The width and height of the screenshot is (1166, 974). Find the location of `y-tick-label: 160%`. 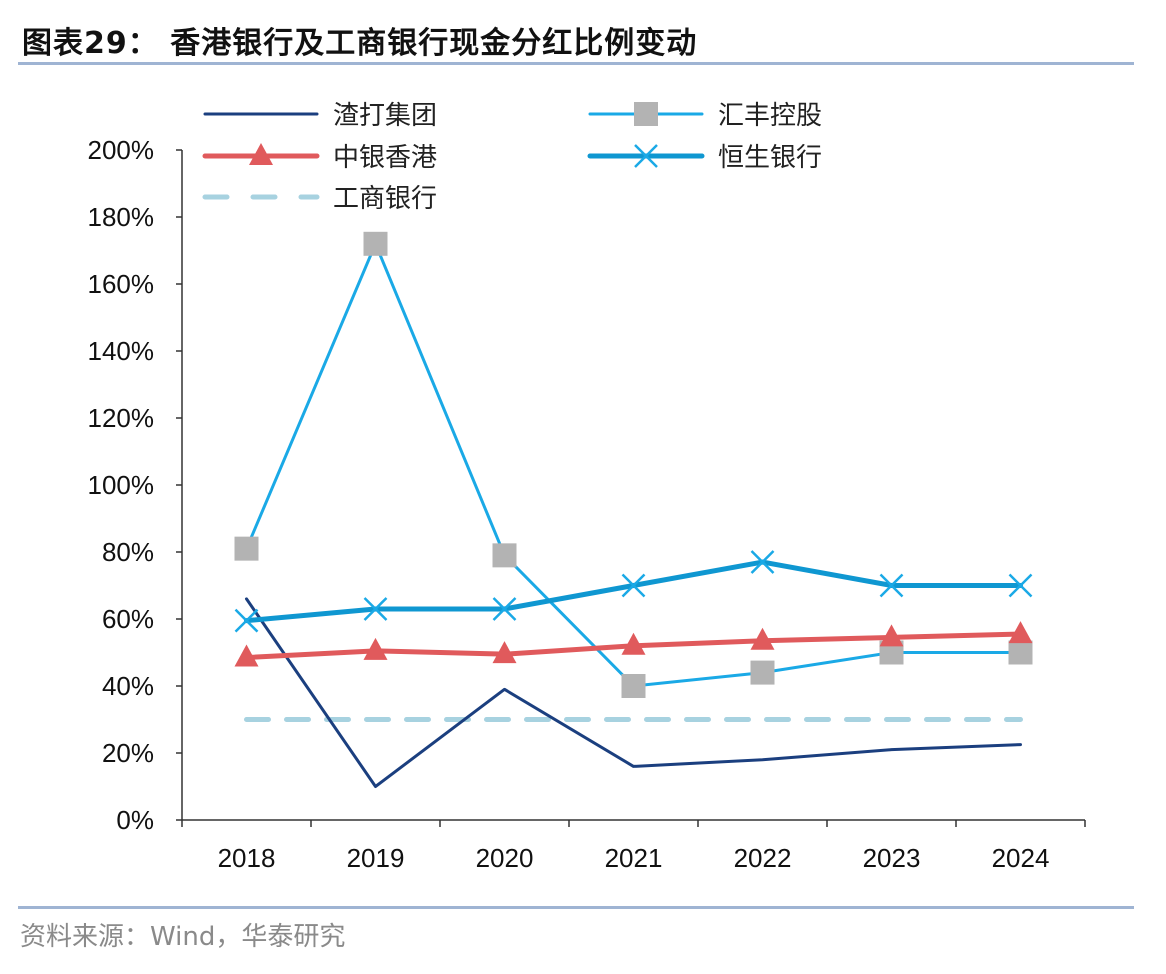

y-tick-label: 160% is located at coordinates (121, 284).